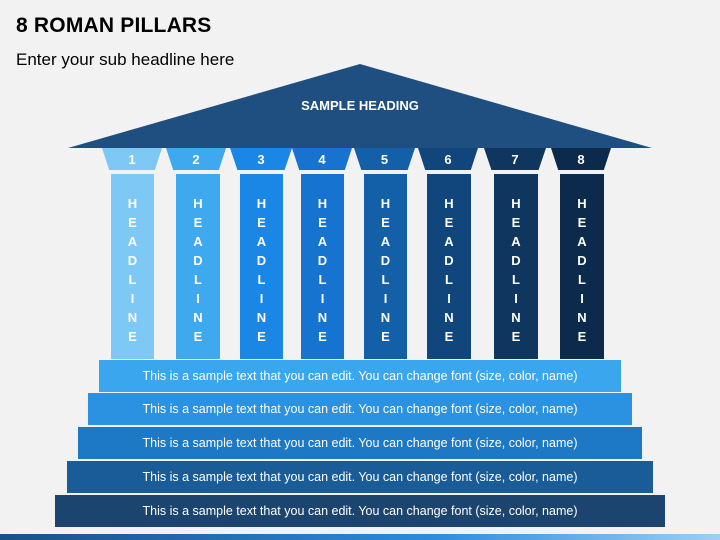 The width and height of the screenshot is (720, 540). I want to click on pediment-roof, so click(360, 106).